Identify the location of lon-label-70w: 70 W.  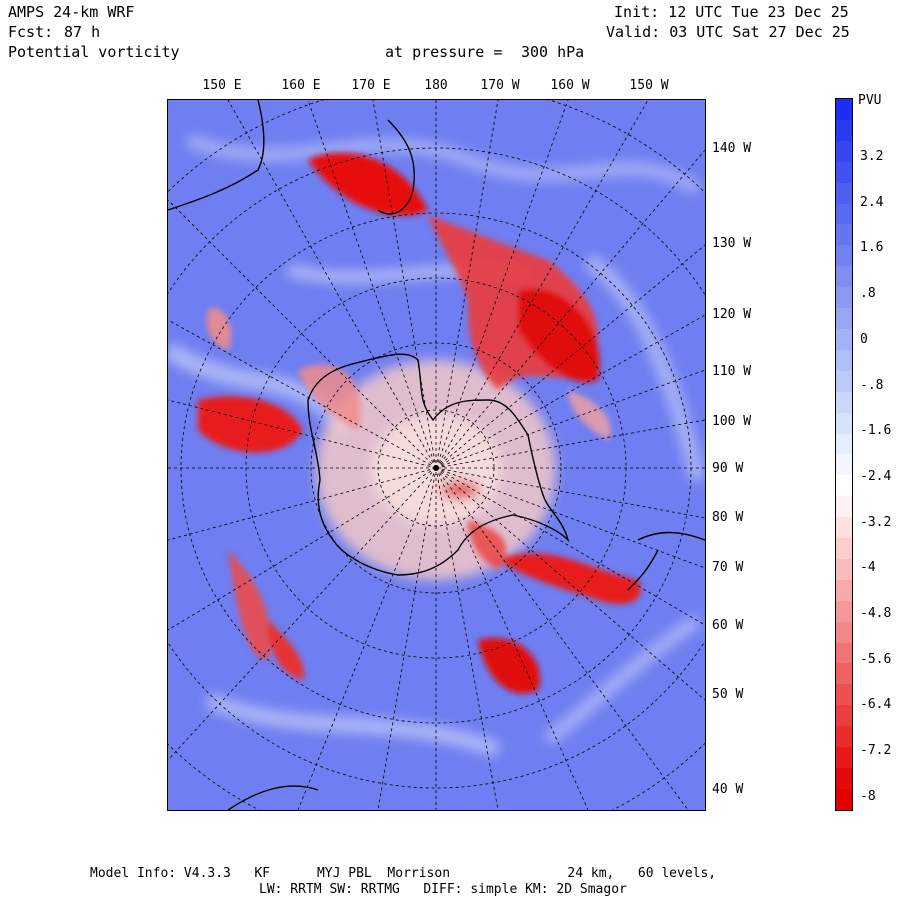
(728, 567).